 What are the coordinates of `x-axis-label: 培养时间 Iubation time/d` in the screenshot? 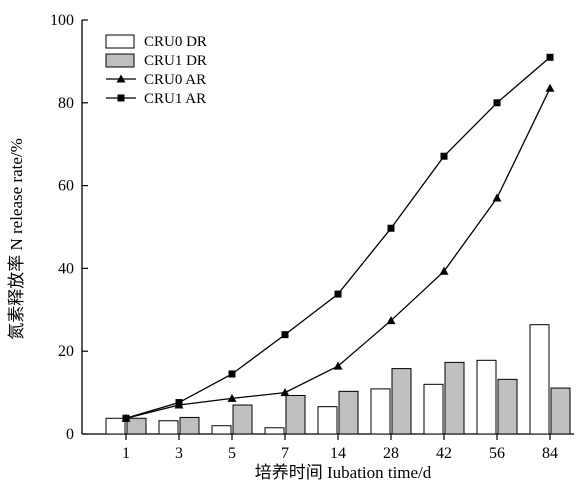 It's located at (343, 472).